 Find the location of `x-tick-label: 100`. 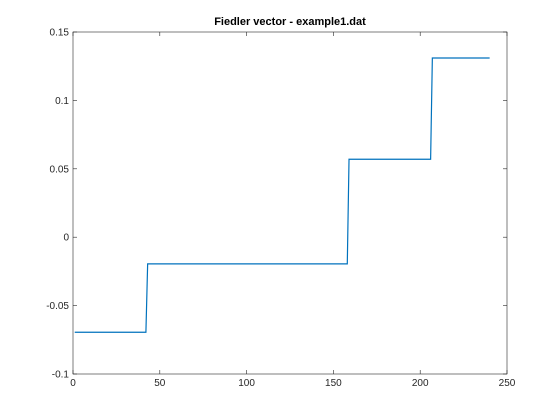

x-tick-label: 100 is located at coordinates (246, 383).